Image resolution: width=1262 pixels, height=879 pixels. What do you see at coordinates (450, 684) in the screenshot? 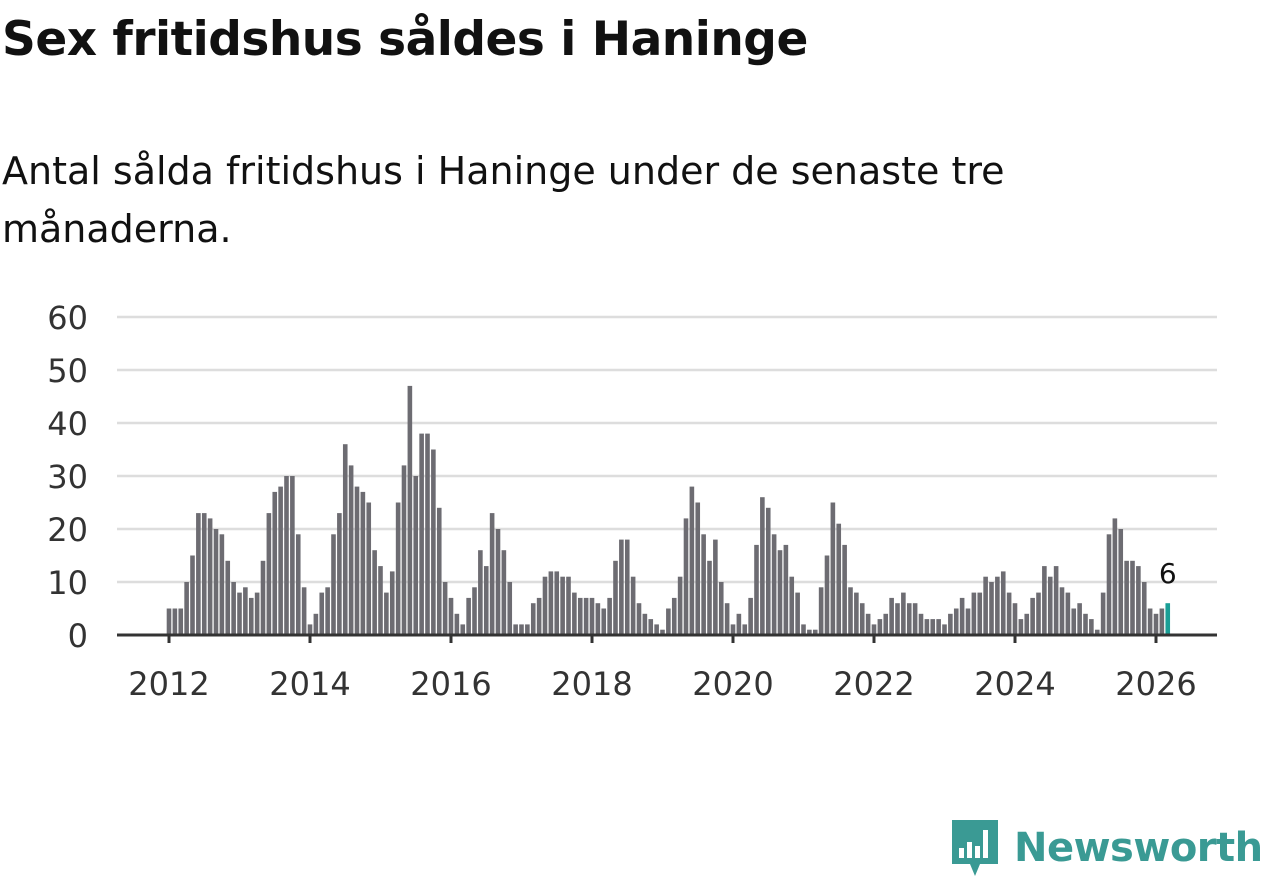
I see `x-tick-label: 2016` at bounding box center [450, 684].